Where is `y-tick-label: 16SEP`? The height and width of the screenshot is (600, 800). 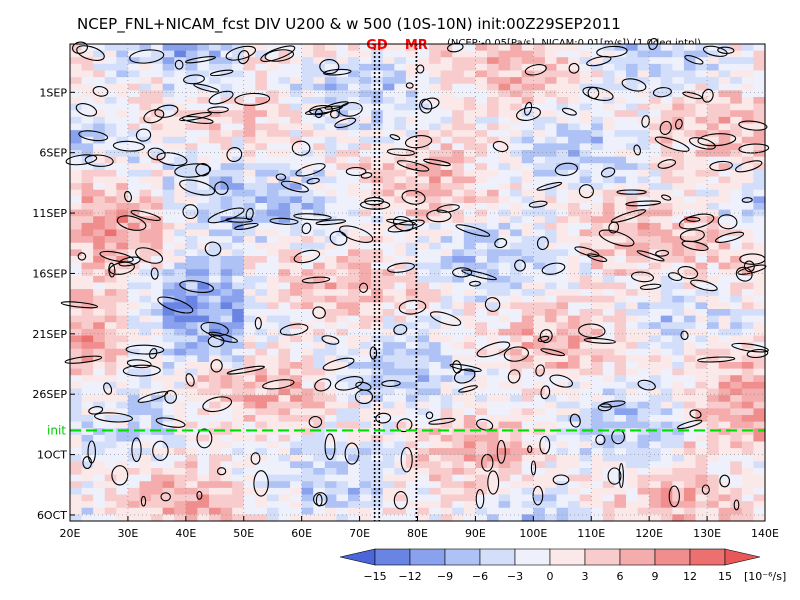 y-tick-label: 16SEP is located at coordinates (49, 273).